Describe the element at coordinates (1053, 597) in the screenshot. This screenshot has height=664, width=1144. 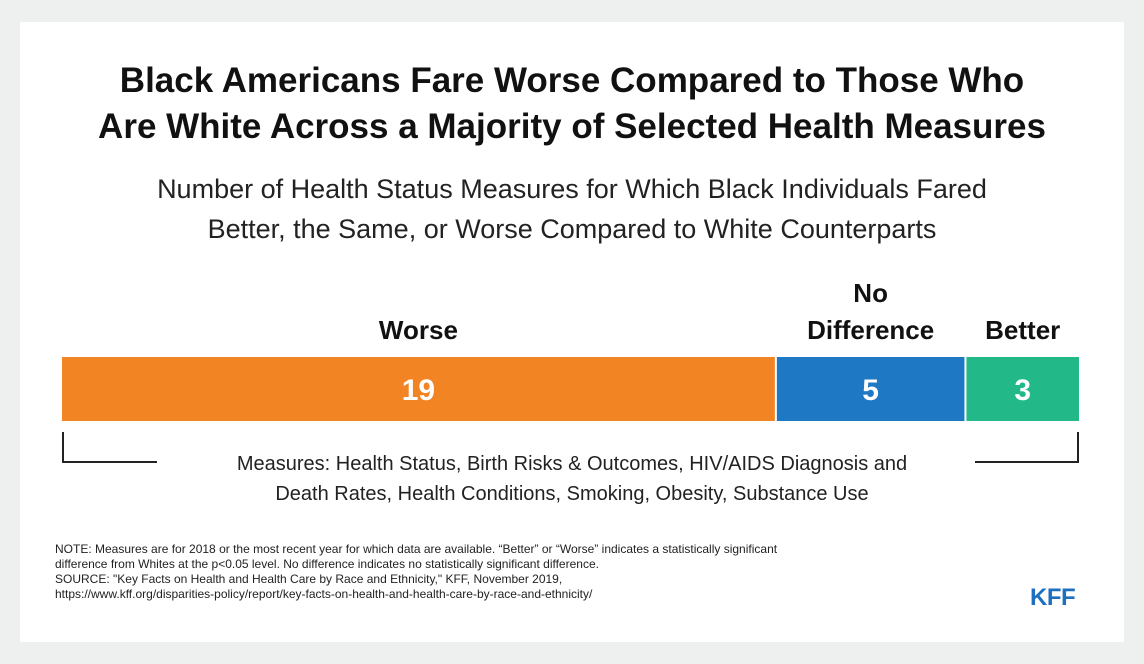
I see `kff-logo: KFF` at that location.